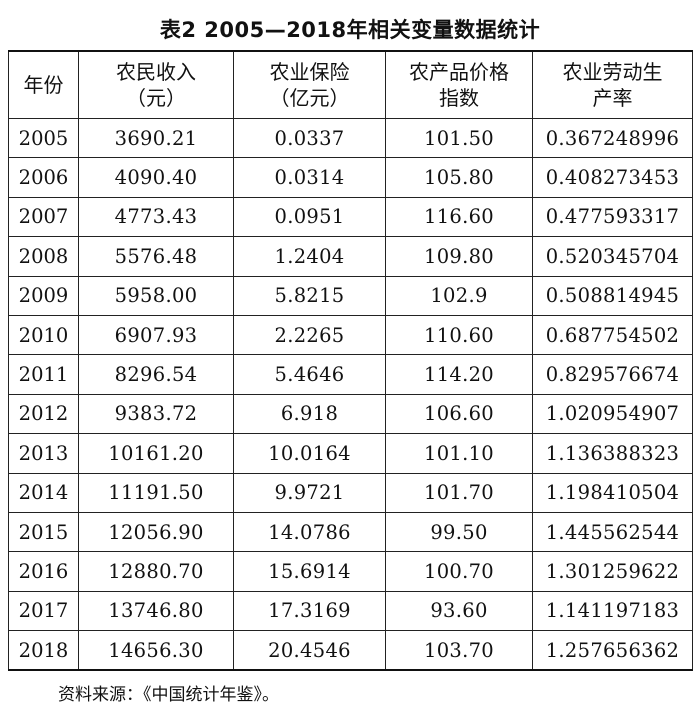 The height and width of the screenshot is (713, 700). What do you see at coordinates (612, 532) in the screenshot?
I see `value-cell: 1.445562544` at bounding box center [612, 532].